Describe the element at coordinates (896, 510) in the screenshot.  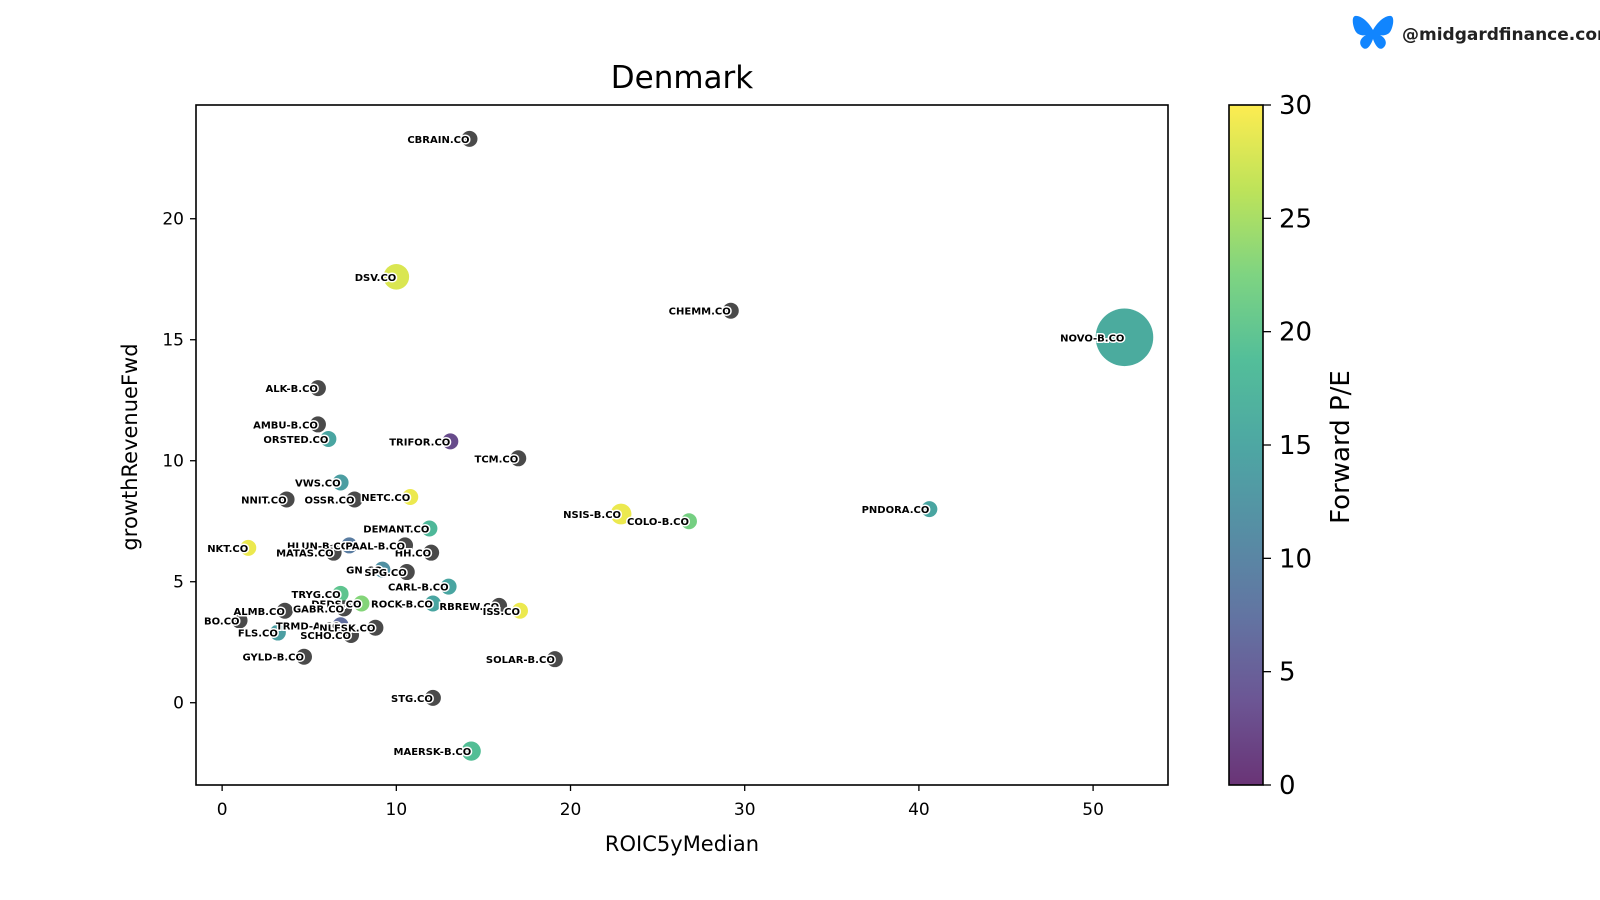
I see `point-label: PNDORA.CO` at that location.